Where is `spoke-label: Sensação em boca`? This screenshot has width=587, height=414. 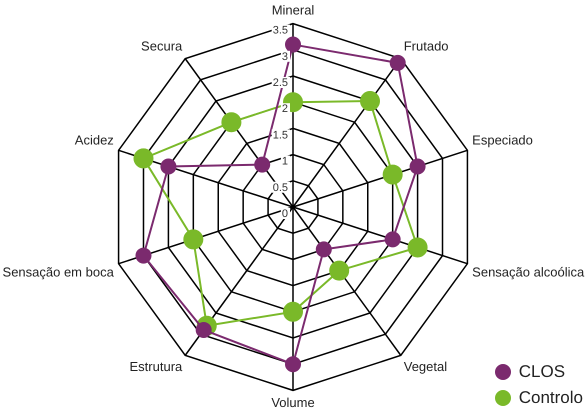 spoke-label: Sensação em boca is located at coordinates (58, 272).